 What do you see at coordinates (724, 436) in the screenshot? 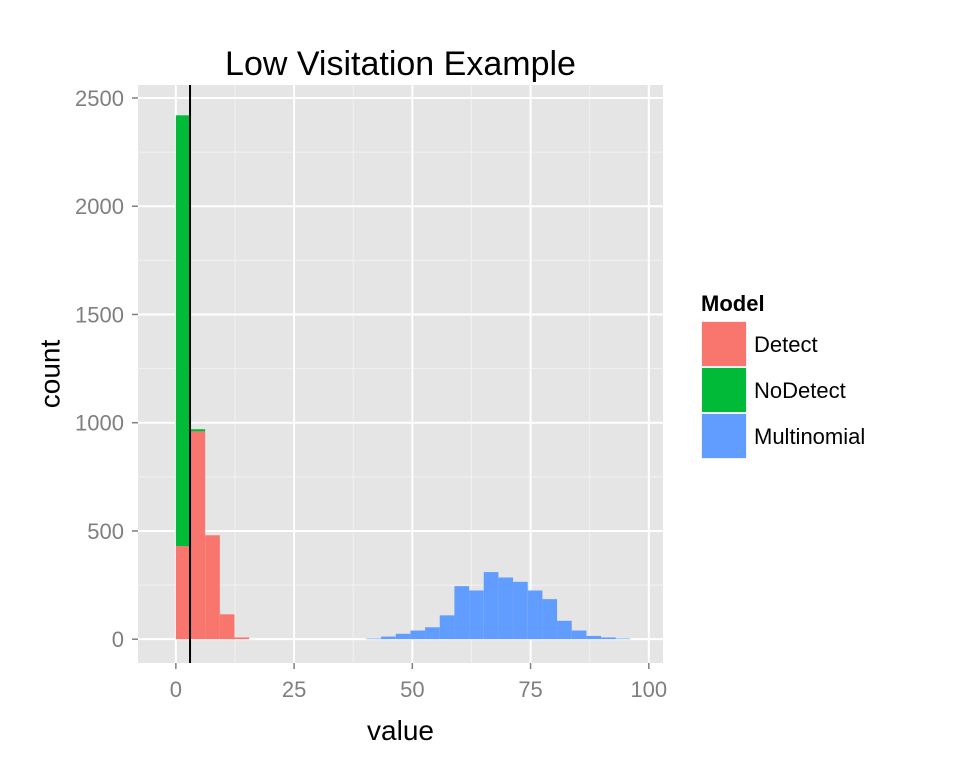
I see `legend-key-multinomial` at bounding box center [724, 436].